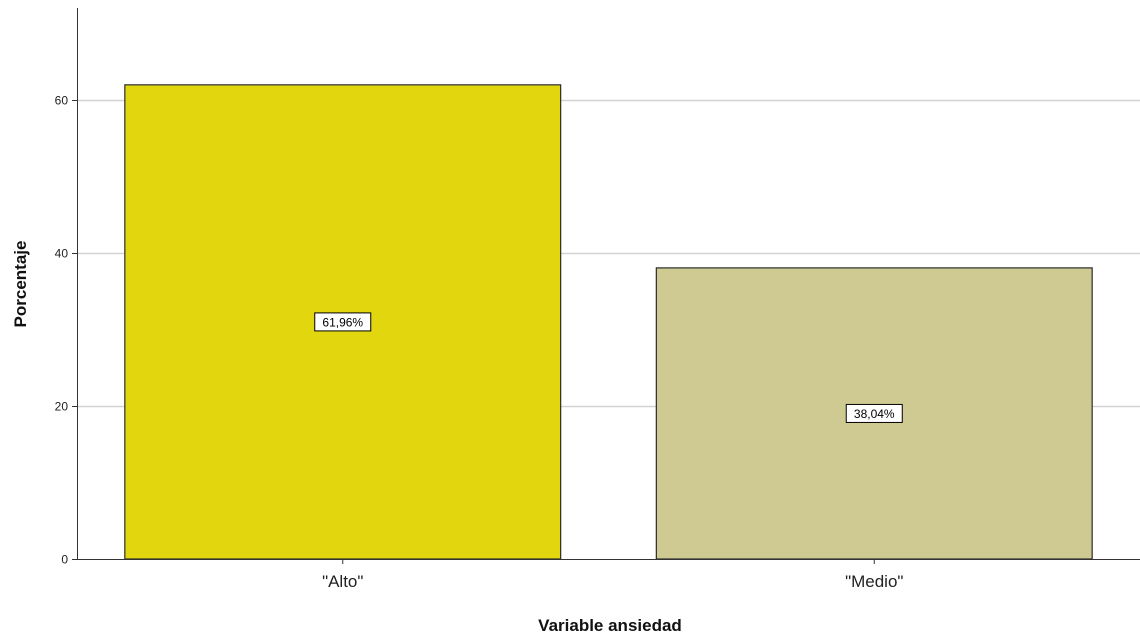 The width and height of the screenshot is (1140, 643). What do you see at coordinates (62, 407) in the screenshot?
I see `y-tick-label-20: 20` at bounding box center [62, 407].